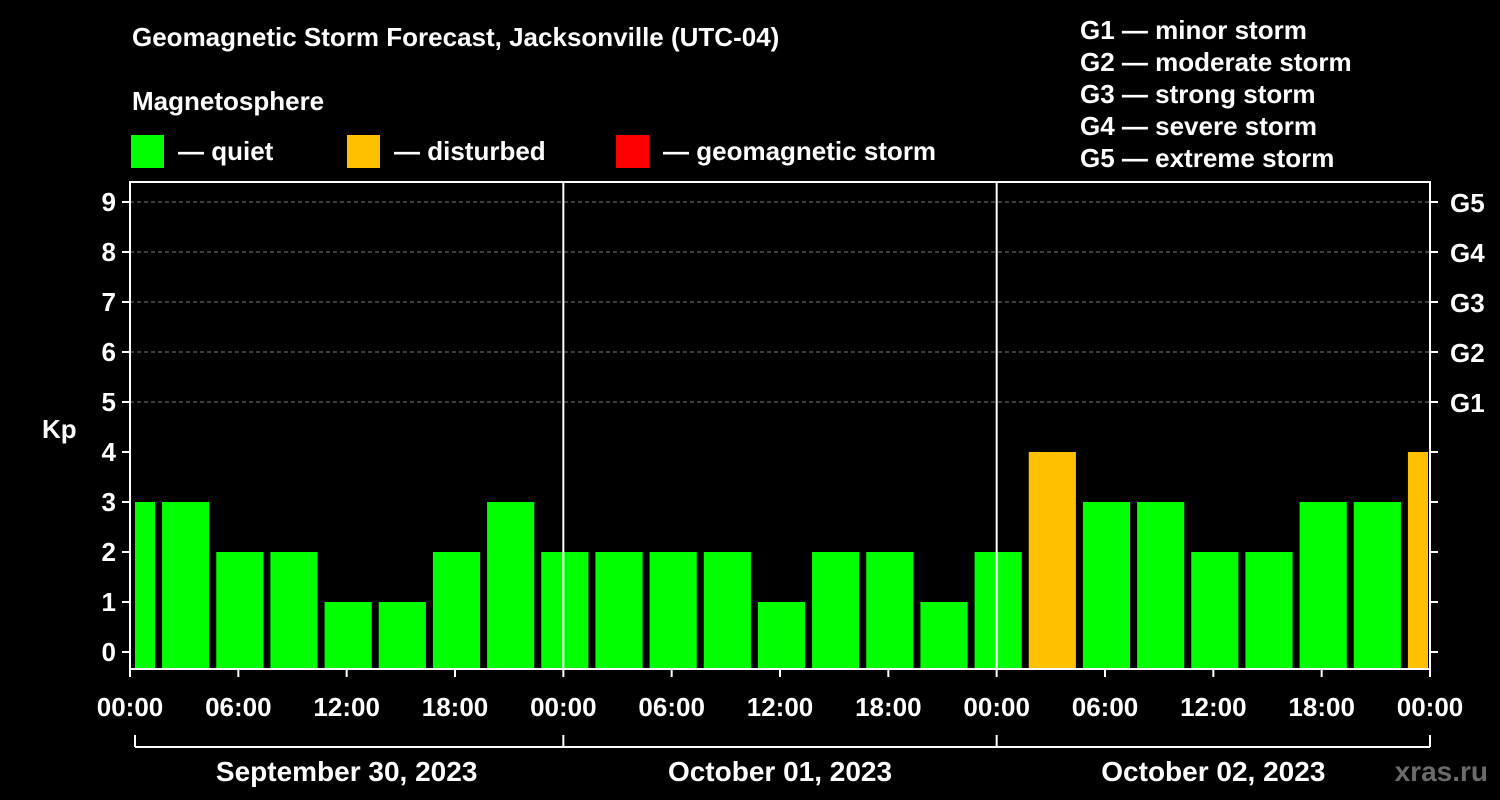  What do you see at coordinates (109, 202) in the screenshot?
I see `y-tick-label-9: 9` at bounding box center [109, 202].